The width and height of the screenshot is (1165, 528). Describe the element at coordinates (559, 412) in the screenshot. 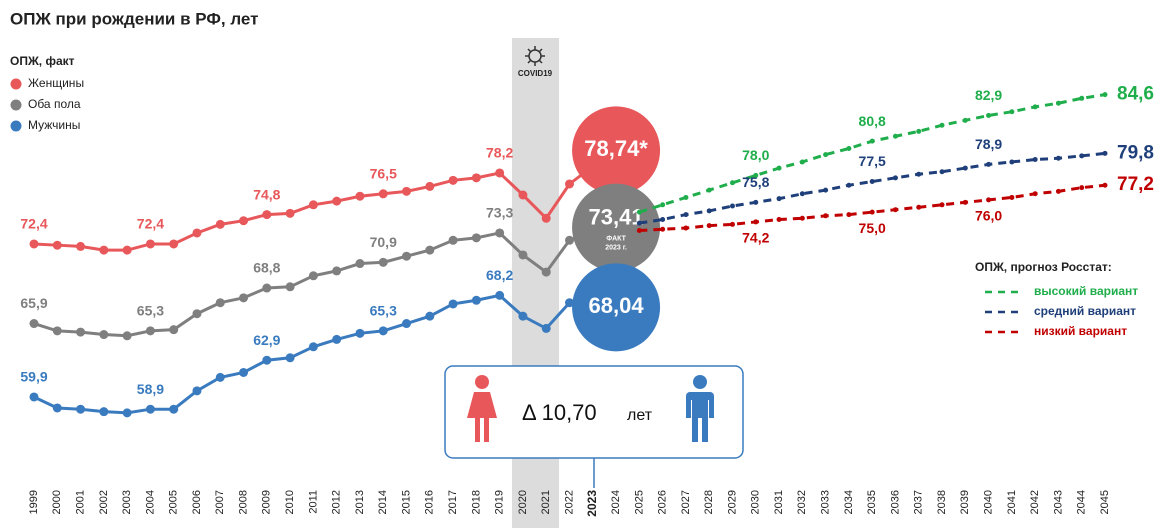

I see `delta-label: Δ 10,70` at that location.